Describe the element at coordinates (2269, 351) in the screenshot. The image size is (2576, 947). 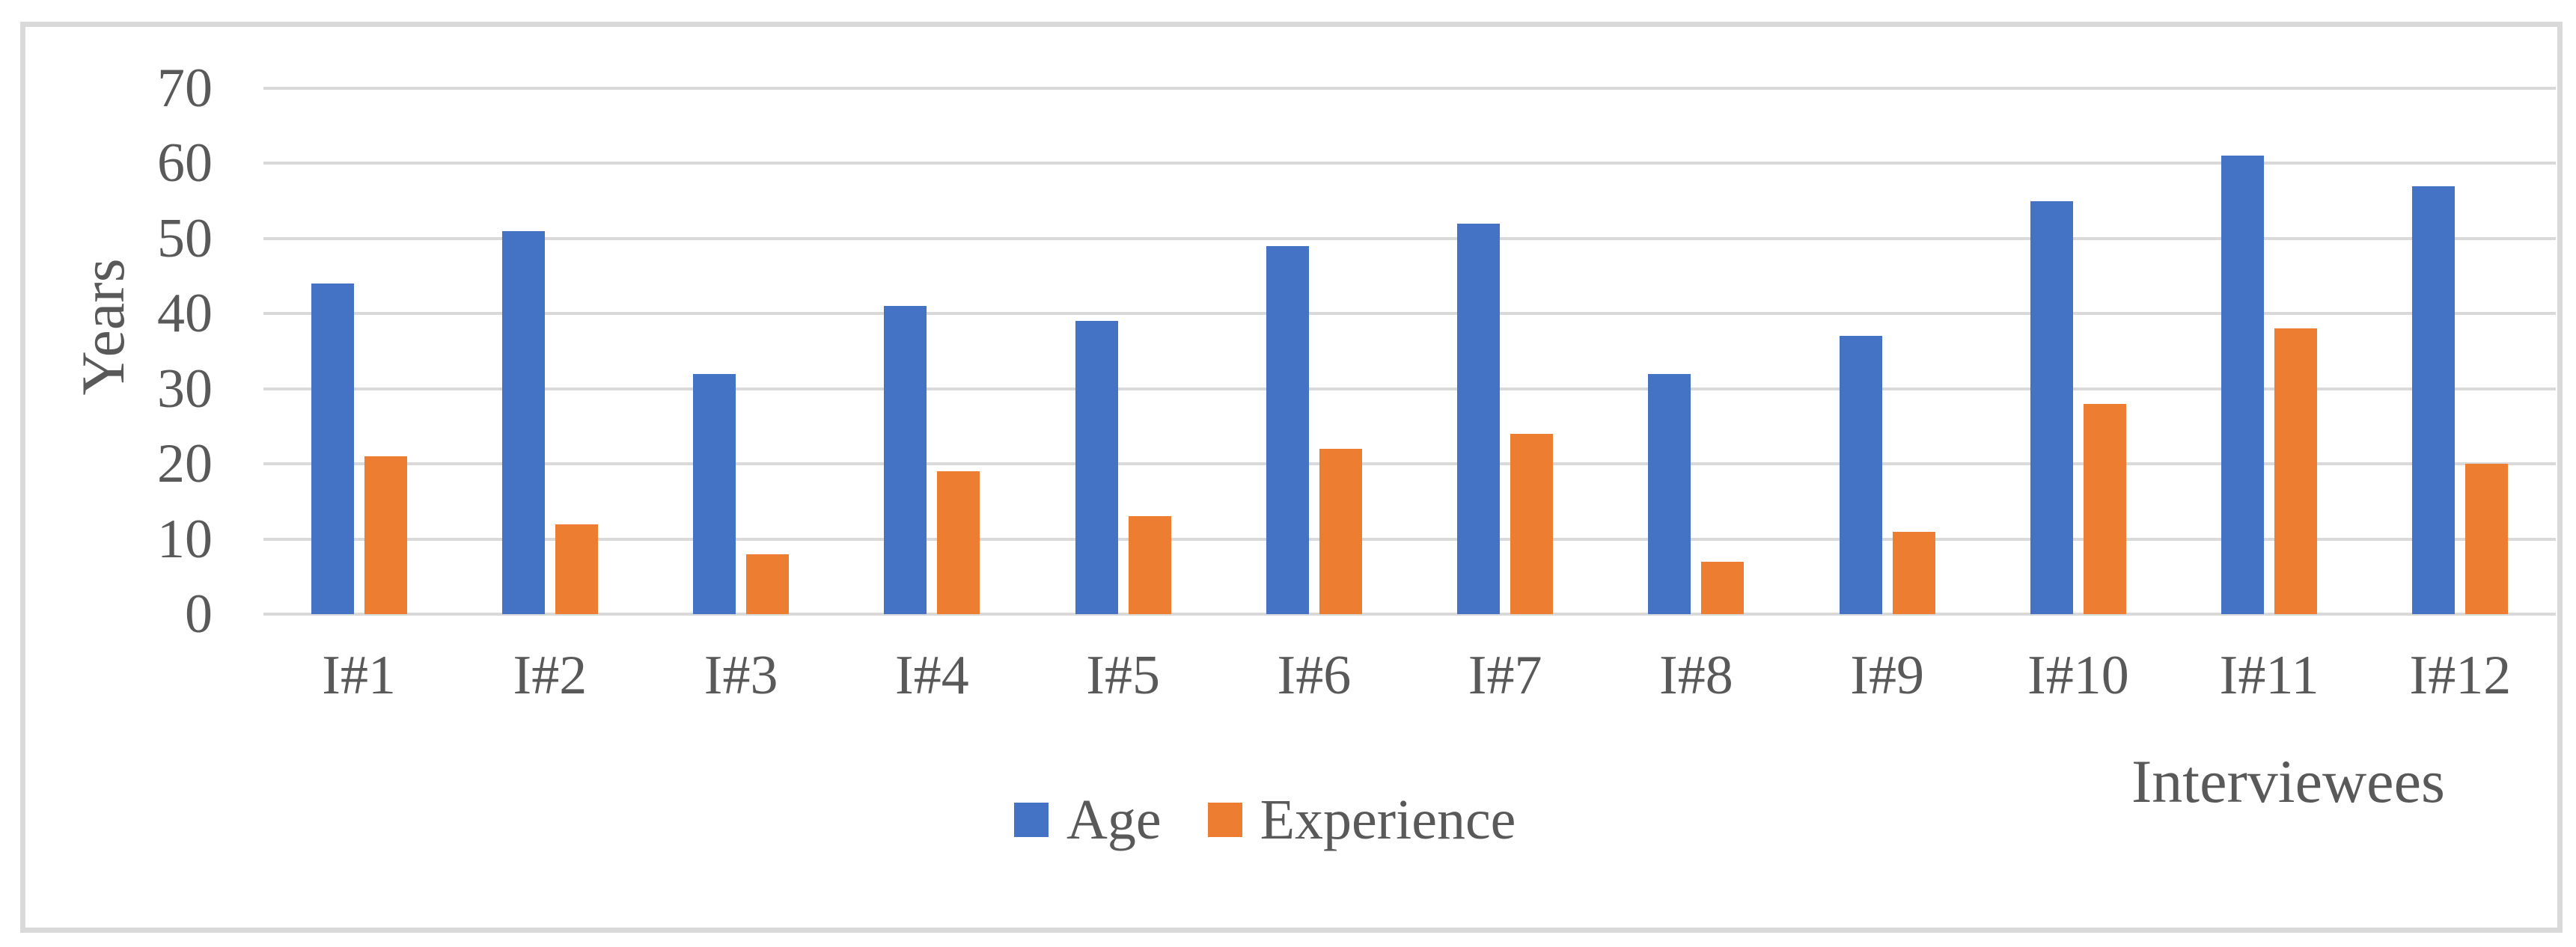
I see `bar-group-I#11` at that location.